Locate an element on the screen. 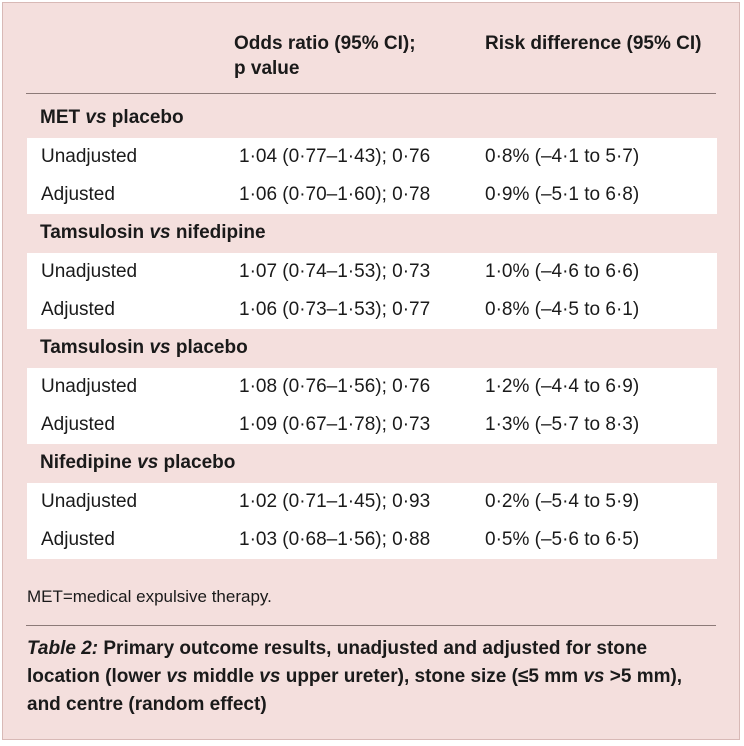 Image resolution: width=744 pixels, height=746 pixels. risk-difference-cell: 0·9% (–5·1 to 6·8) is located at coordinates (562, 194).